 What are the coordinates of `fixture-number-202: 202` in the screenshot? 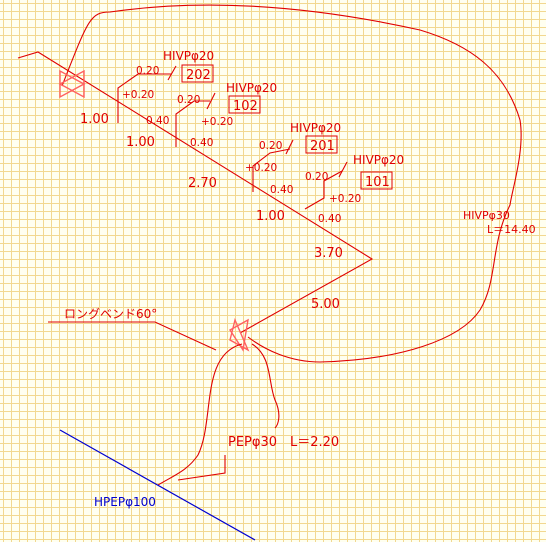 It's located at (198, 75).